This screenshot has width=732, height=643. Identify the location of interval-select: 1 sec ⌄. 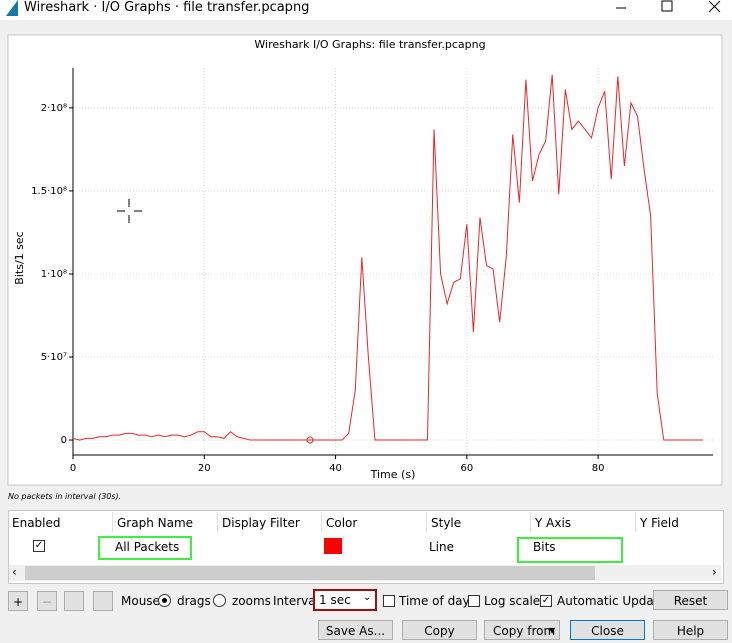
(345, 600).